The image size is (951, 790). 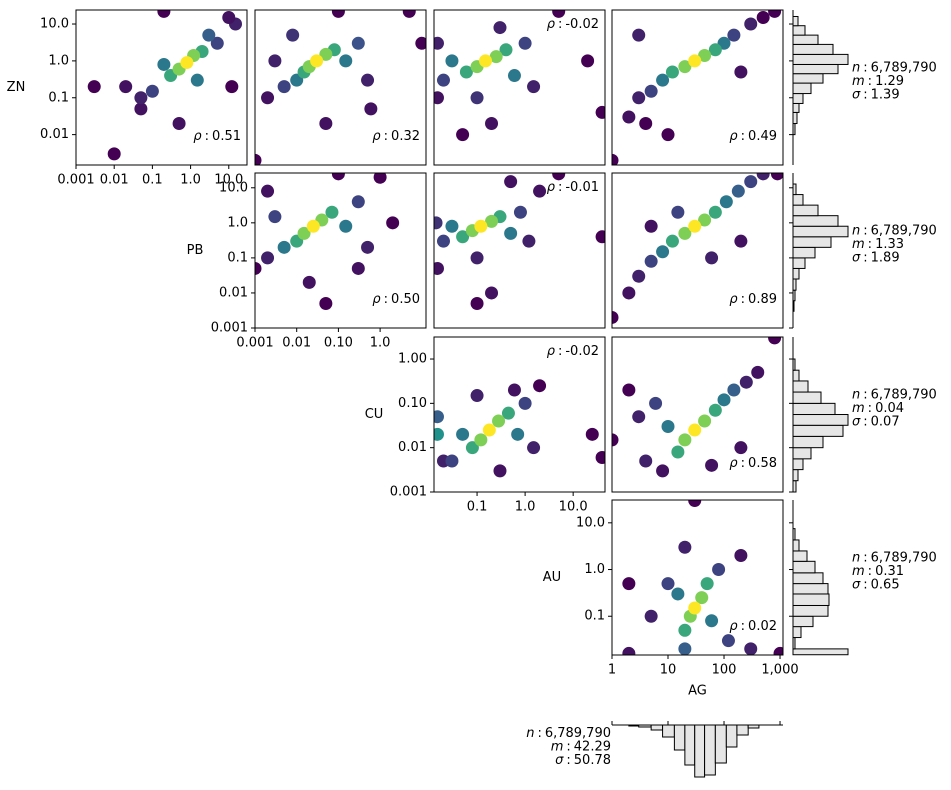 I want to click on stat-label: σ:1.39, so click(x=876, y=94).